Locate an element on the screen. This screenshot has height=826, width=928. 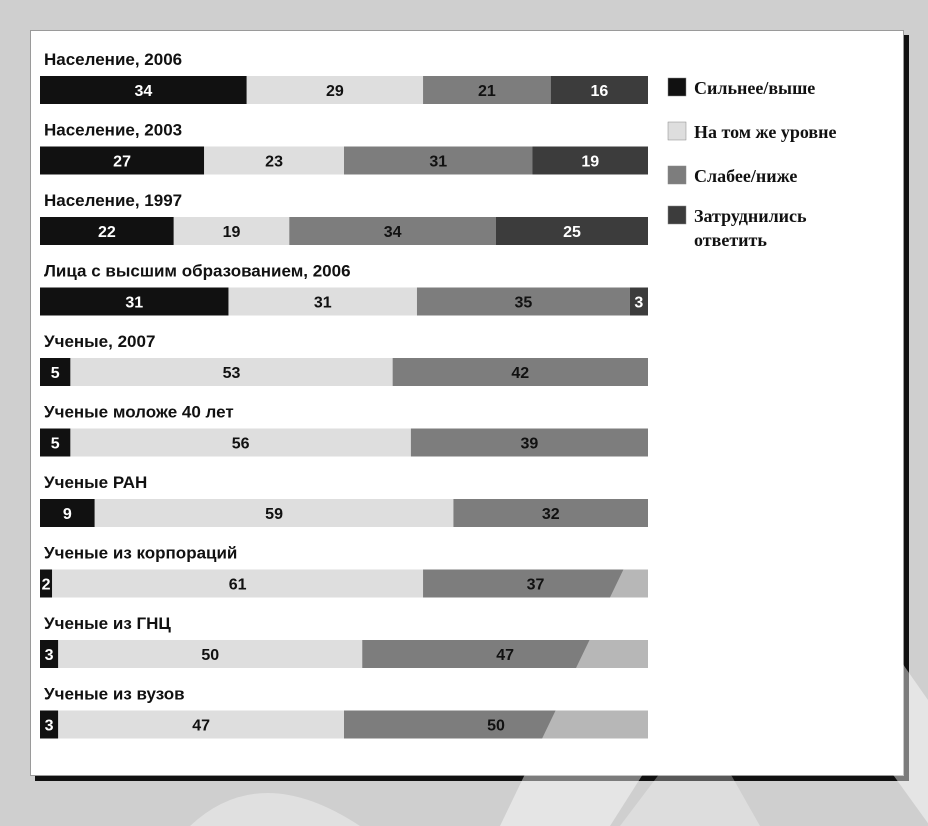
data-label: 37 is located at coordinates (536, 585).